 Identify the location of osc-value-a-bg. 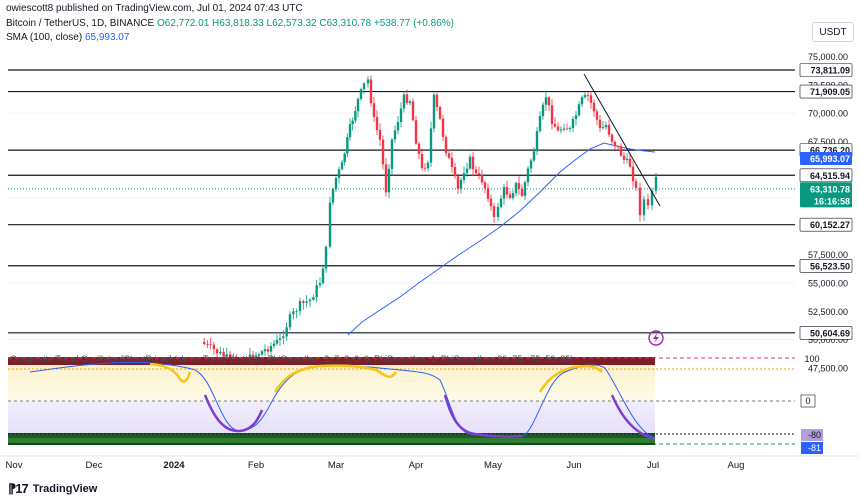
(812, 435).